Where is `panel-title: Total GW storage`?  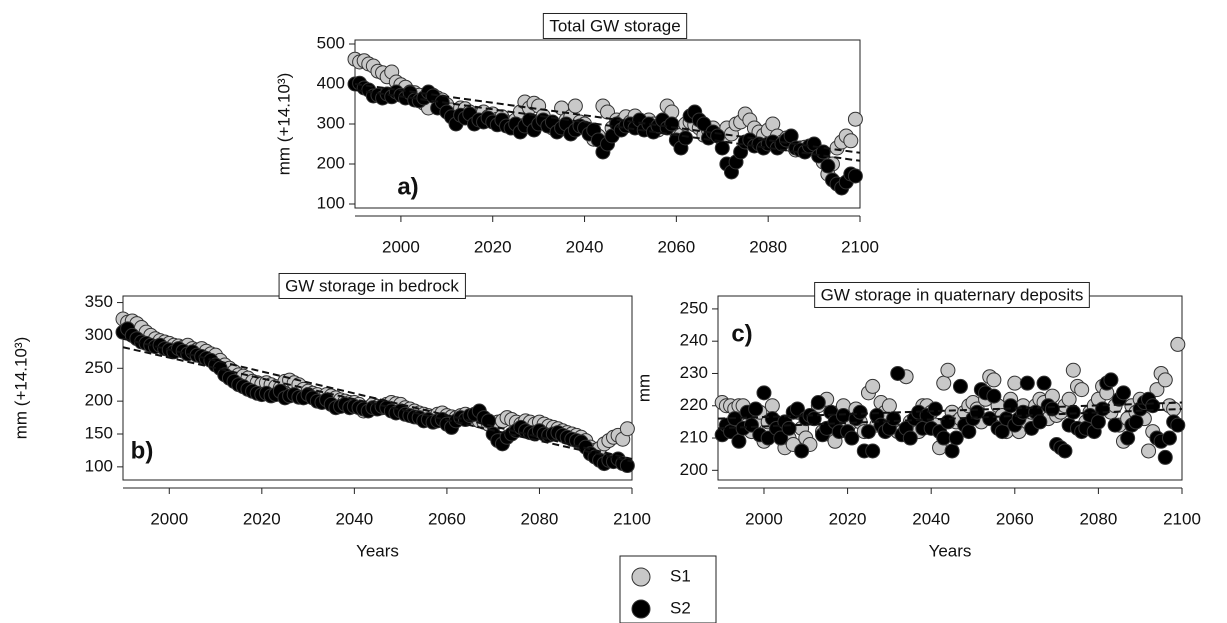 panel-title: Total GW storage is located at coordinates (614, 25).